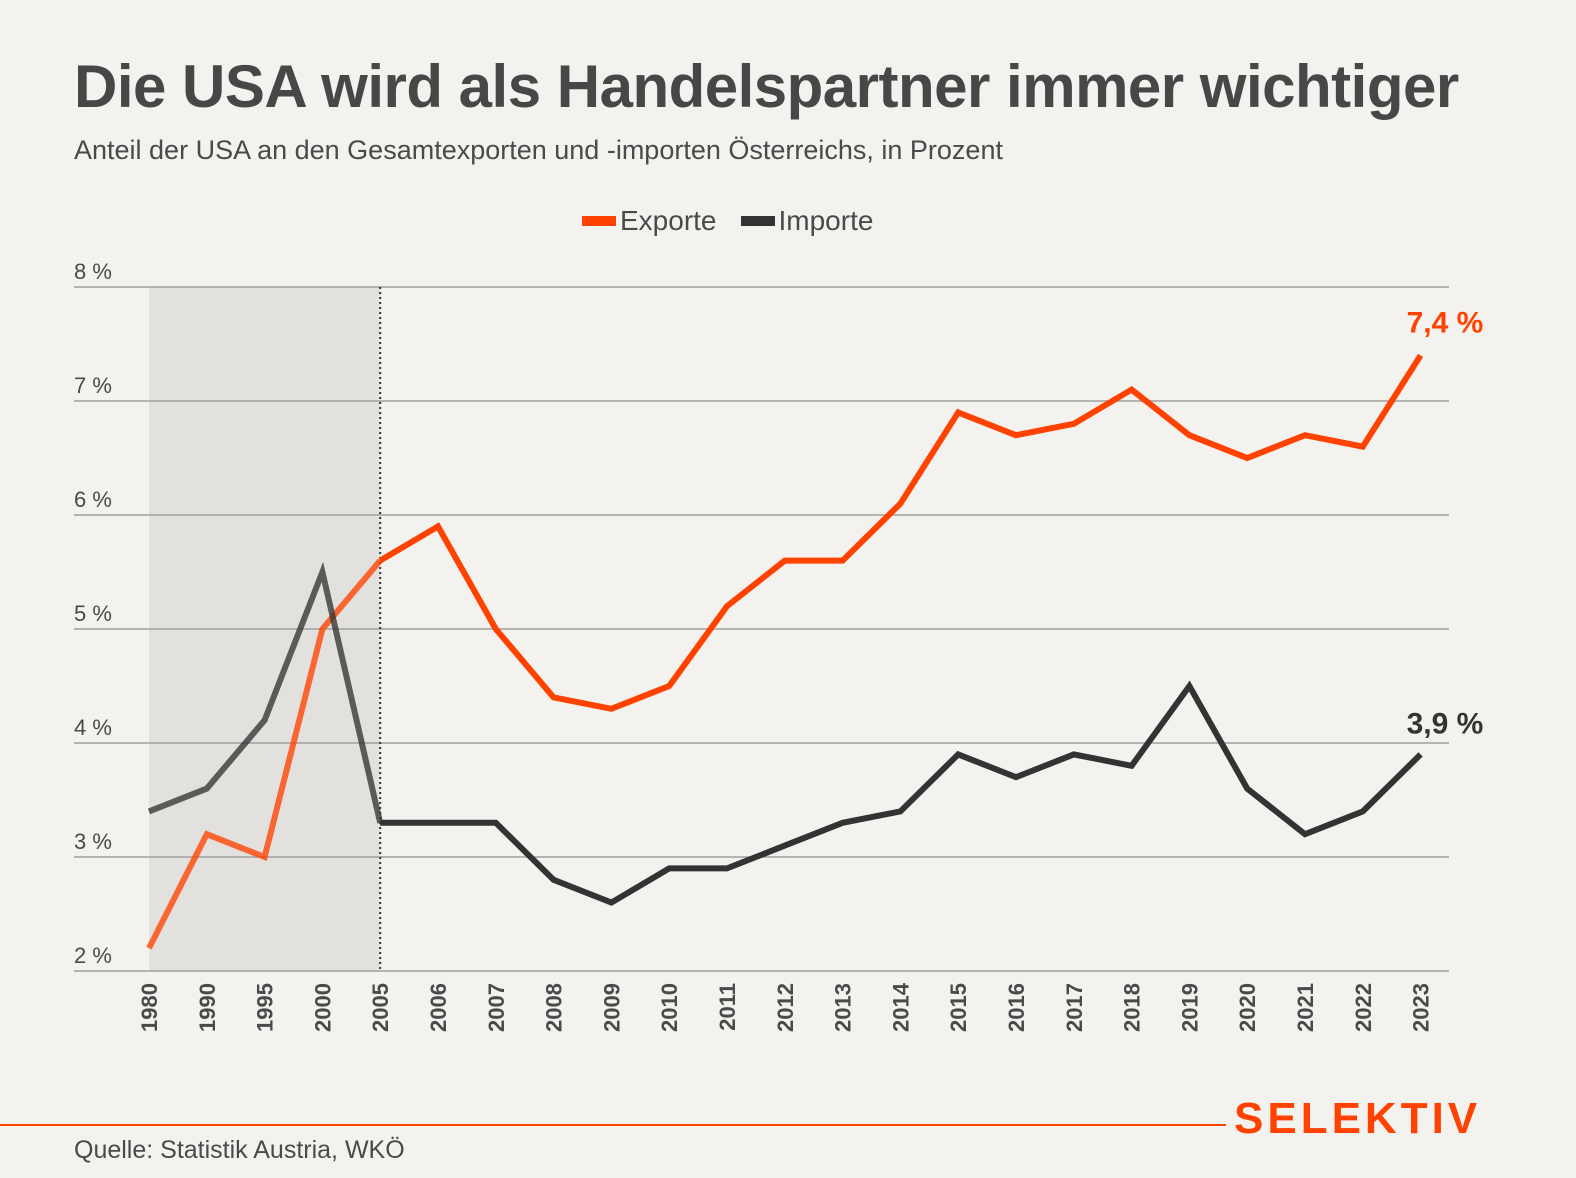 Image resolution: width=1576 pixels, height=1178 pixels. What do you see at coordinates (149, 1007) in the screenshot?
I see `x-tick-label: 1980` at bounding box center [149, 1007].